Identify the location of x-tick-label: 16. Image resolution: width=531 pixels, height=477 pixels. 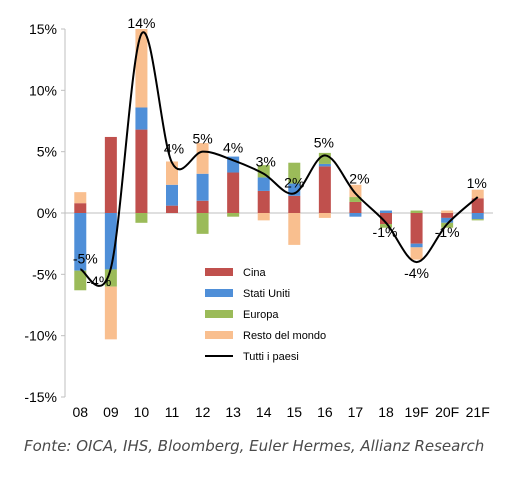
(325, 412).